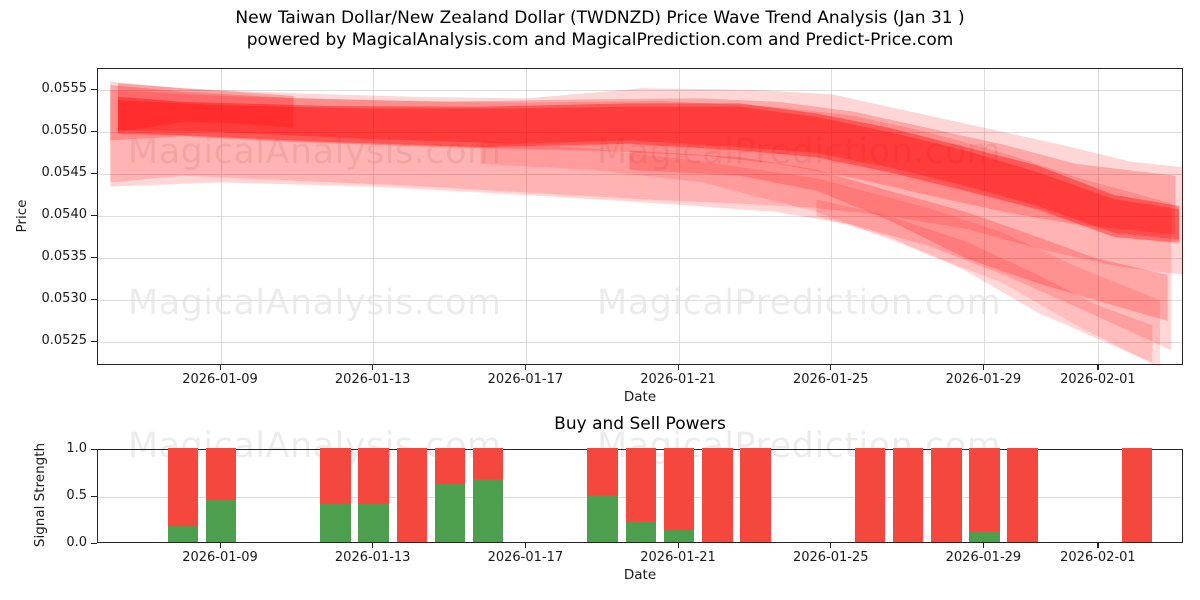 The height and width of the screenshot is (600, 1200). What do you see at coordinates (830, 557) in the screenshot?
I see `power-x-tick-label: 2026-01-25` at bounding box center [830, 557].